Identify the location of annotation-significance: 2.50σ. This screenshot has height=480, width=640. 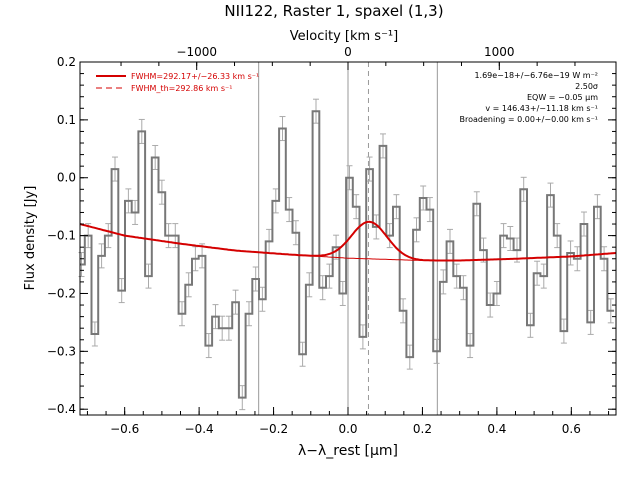
(586, 86).